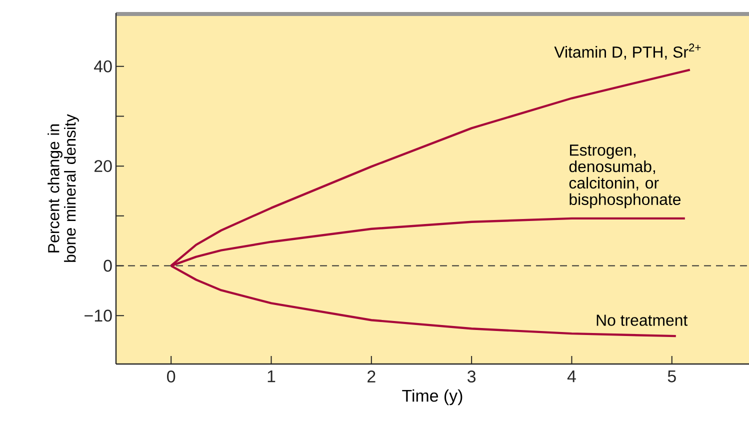  I want to click on x-tick-label: 5, so click(672, 376).